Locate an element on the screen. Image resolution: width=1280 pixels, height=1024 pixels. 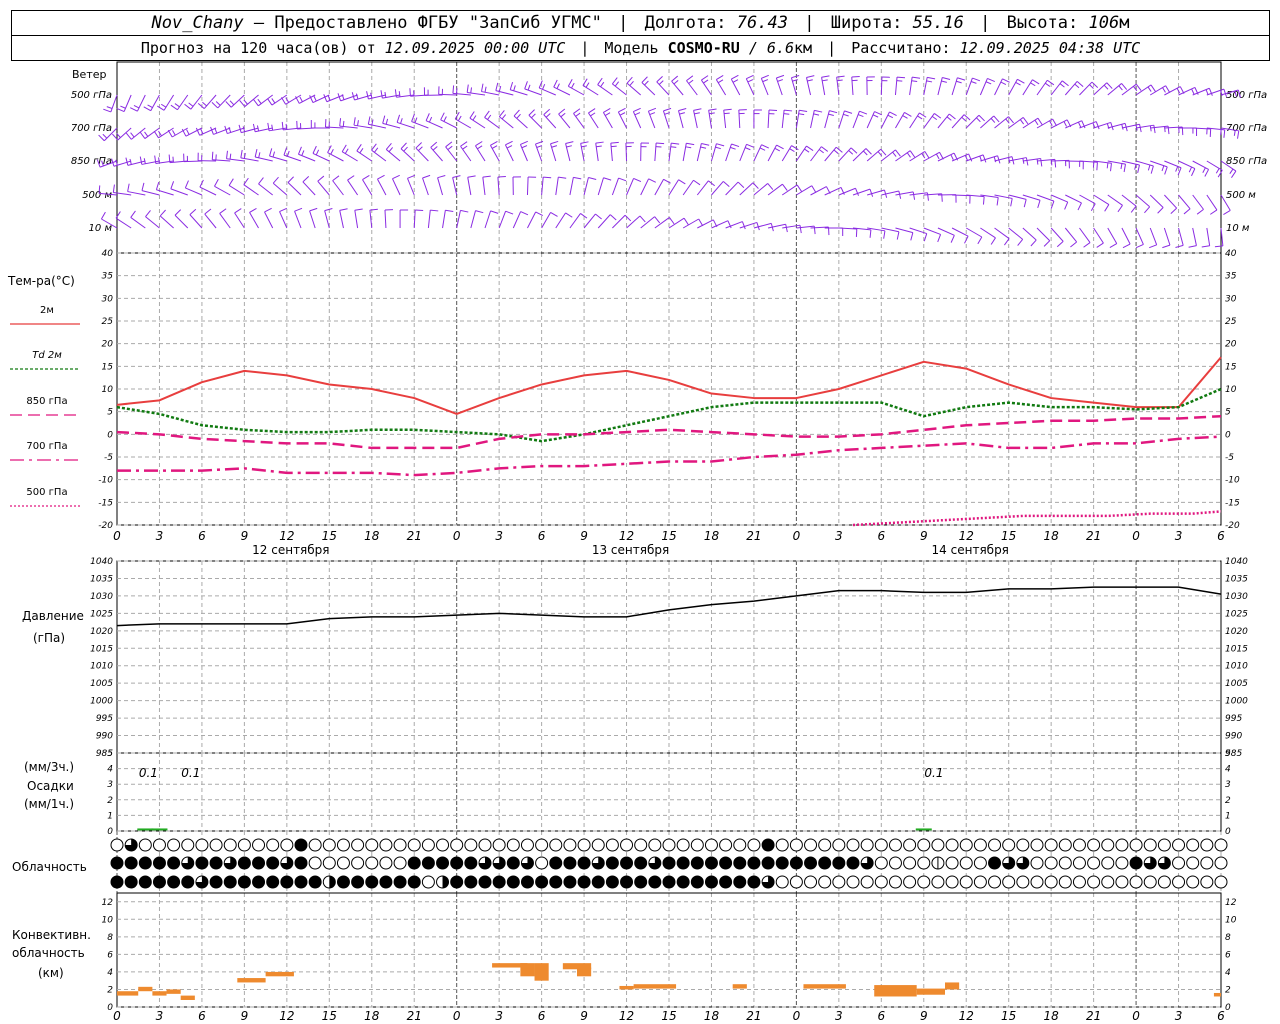
station-name: Nov_Chany is located at coordinates (197, 23).